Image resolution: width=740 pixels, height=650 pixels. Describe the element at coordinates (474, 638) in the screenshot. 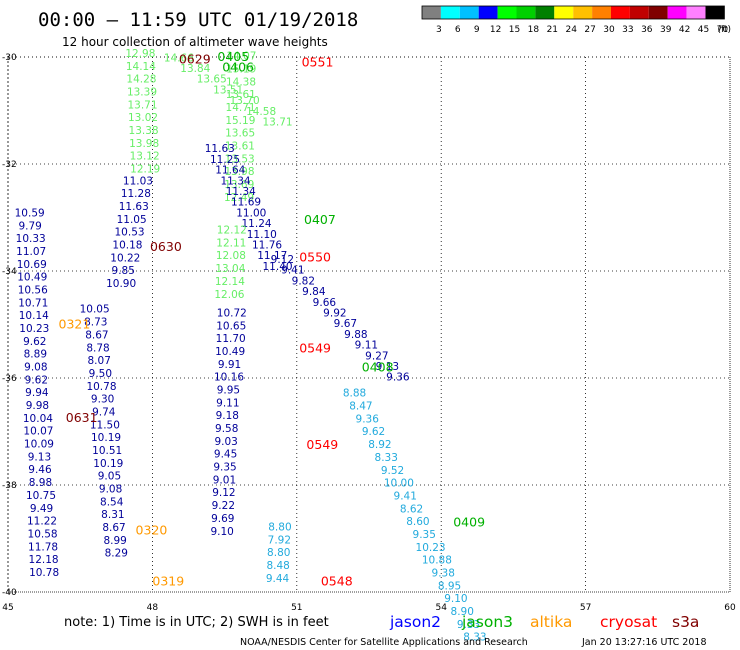

I see `wave-height-value: 8.33` at that location.